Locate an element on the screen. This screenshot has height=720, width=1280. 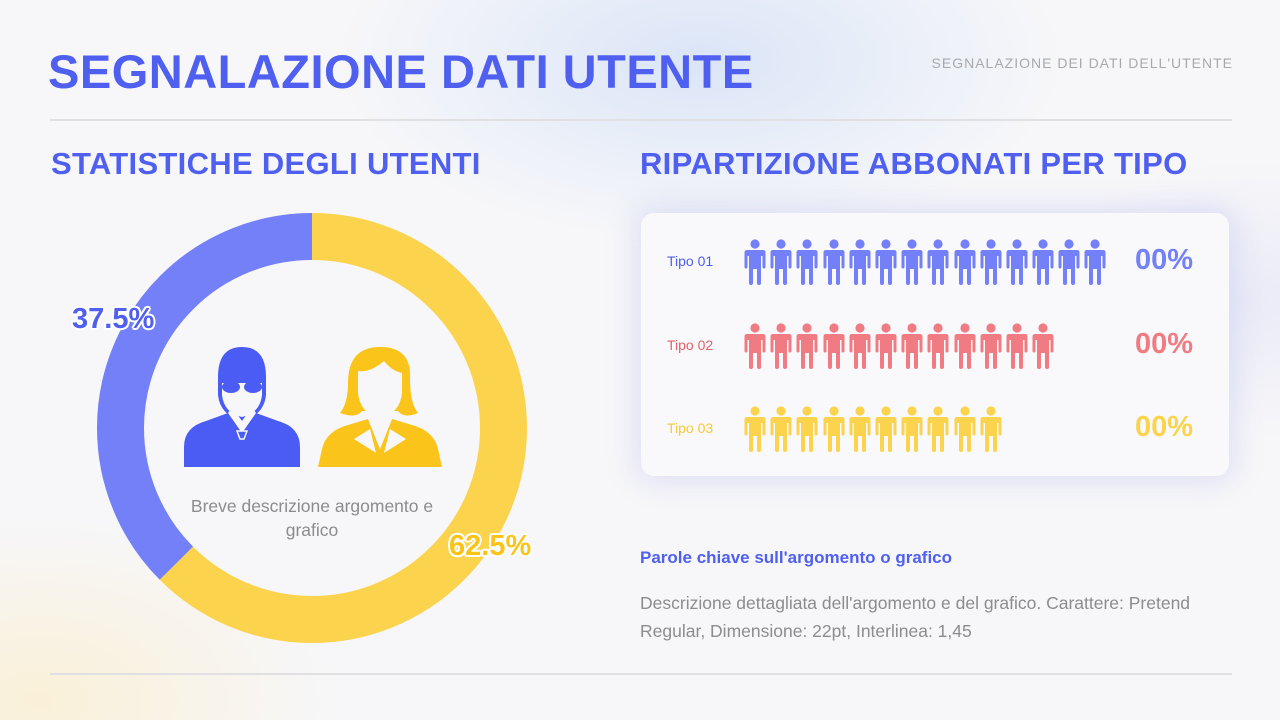
pictogram-row-tipo-01: Tipo 01 00% is located at coordinates (935, 262).